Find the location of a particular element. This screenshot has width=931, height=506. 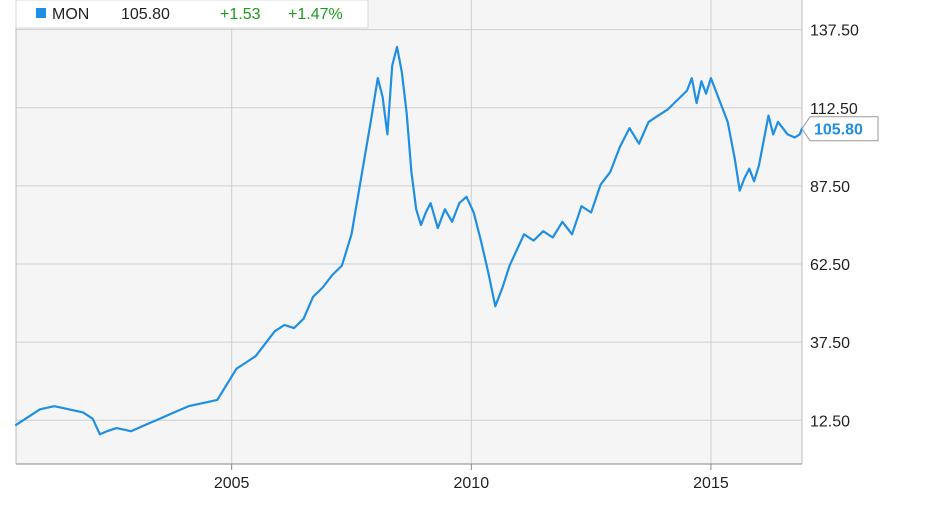

legend-change: +1.53 is located at coordinates (240, 14).